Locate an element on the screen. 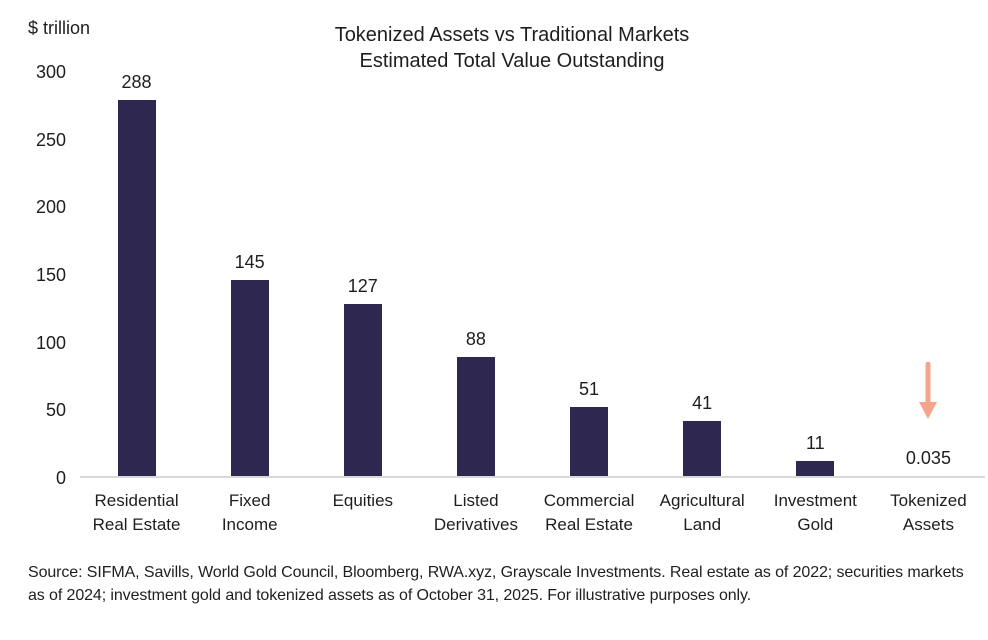 The width and height of the screenshot is (988, 640). y-tick-label: 100 is located at coordinates (50, 342).